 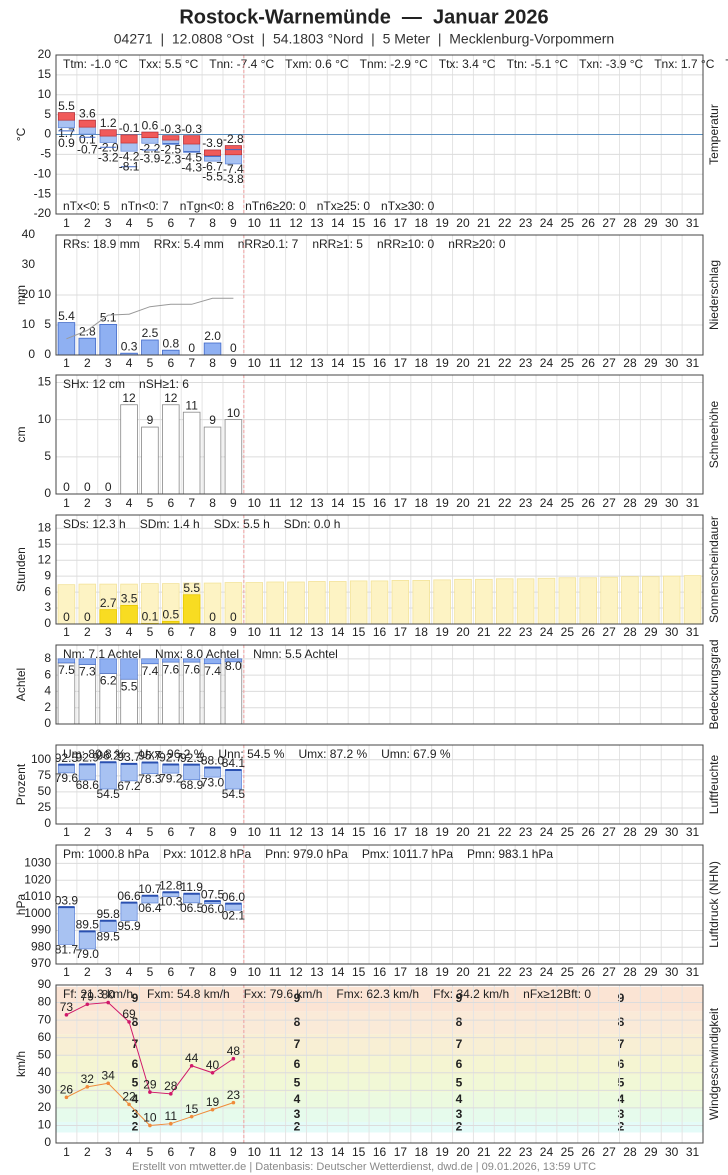 What do you see at coordinates (47, 354) in the screenshot?
I see `y-tick-label: 0` at bounding box center [47, 354].